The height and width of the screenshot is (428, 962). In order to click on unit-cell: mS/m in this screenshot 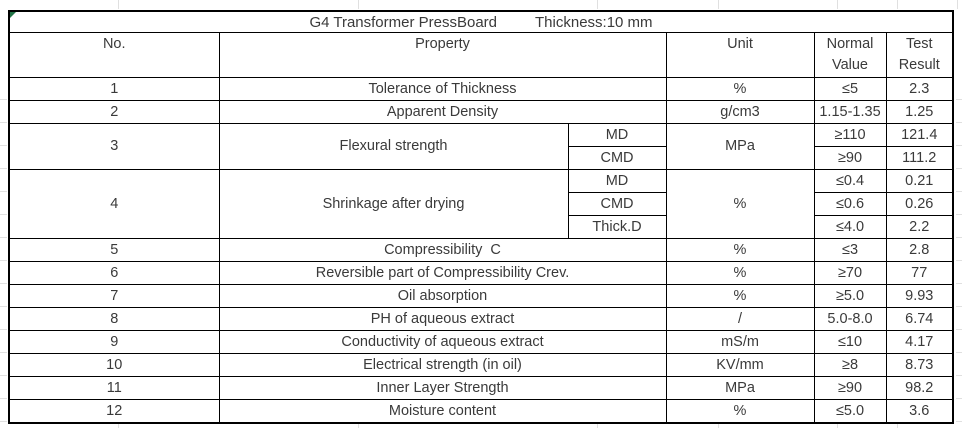, I will do `click(740, 342)`.